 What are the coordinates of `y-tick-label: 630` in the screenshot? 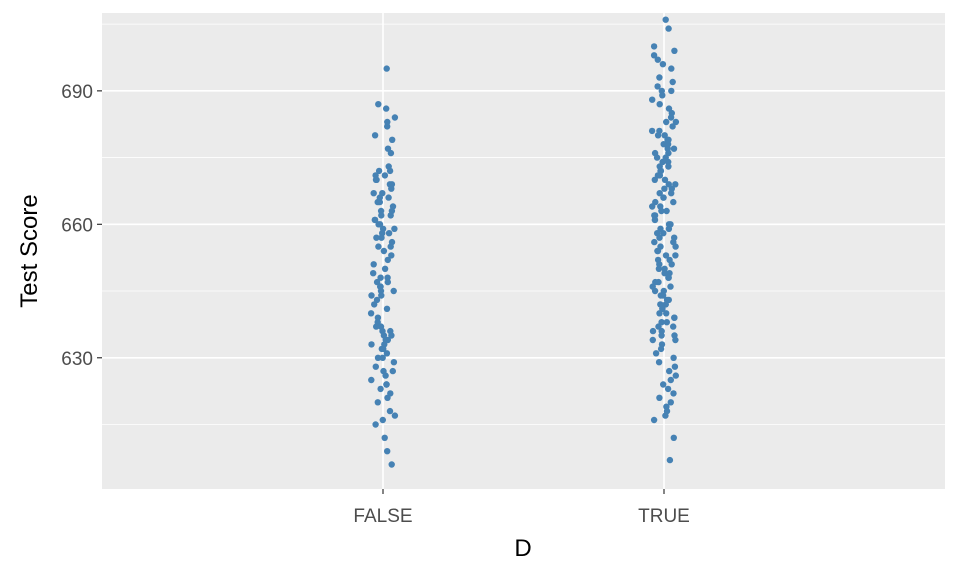 It's located at (77, 359).